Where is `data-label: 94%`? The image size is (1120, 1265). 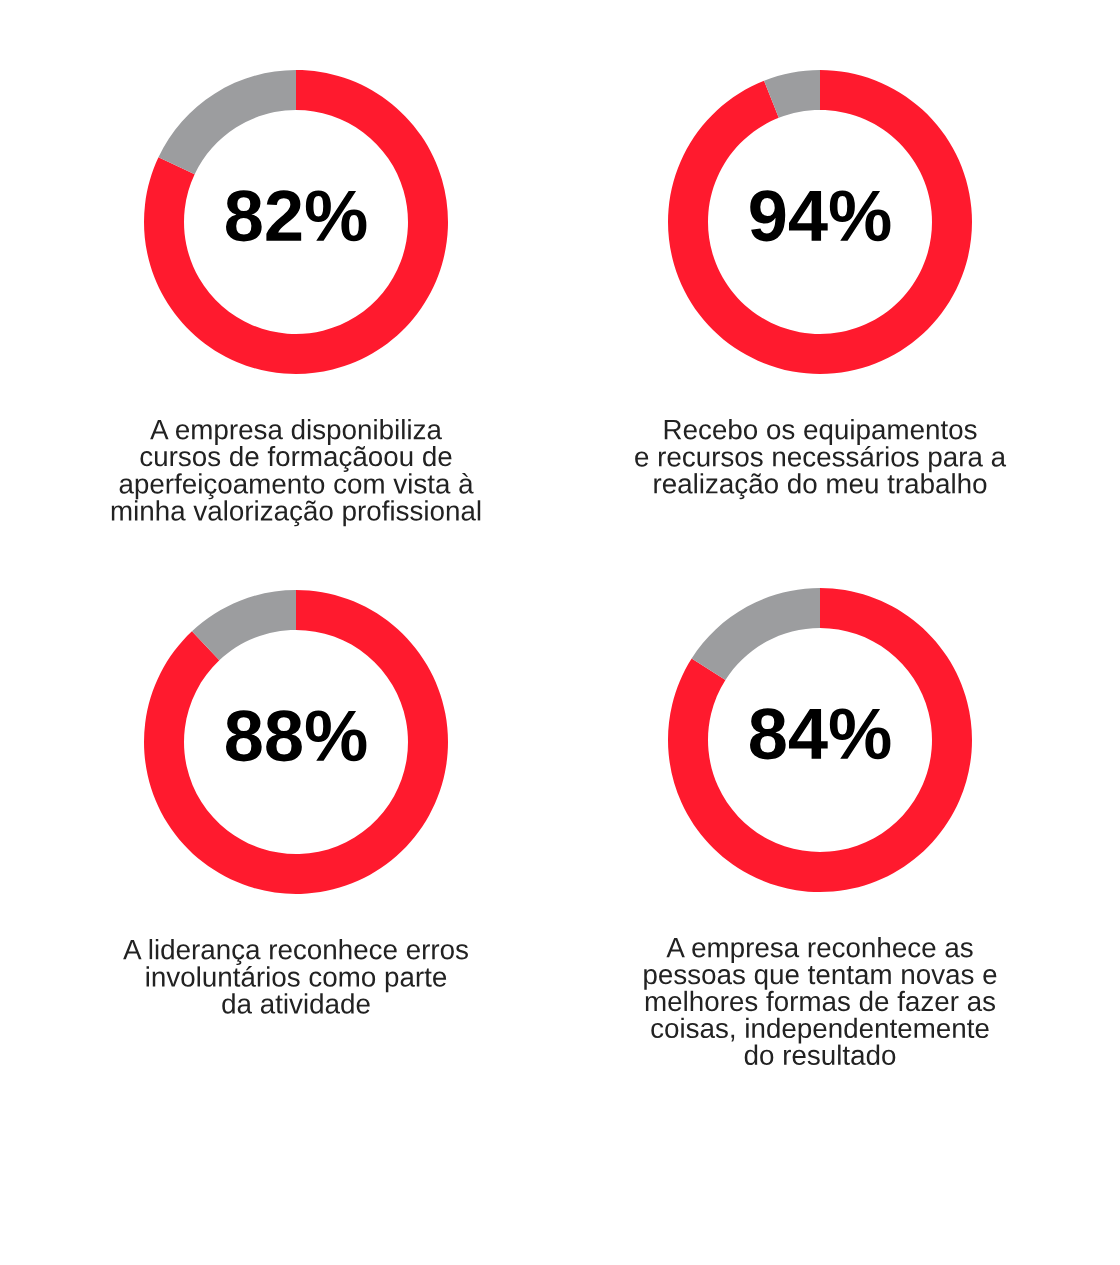
data-label: 94% is located at coordinates (820, 216).